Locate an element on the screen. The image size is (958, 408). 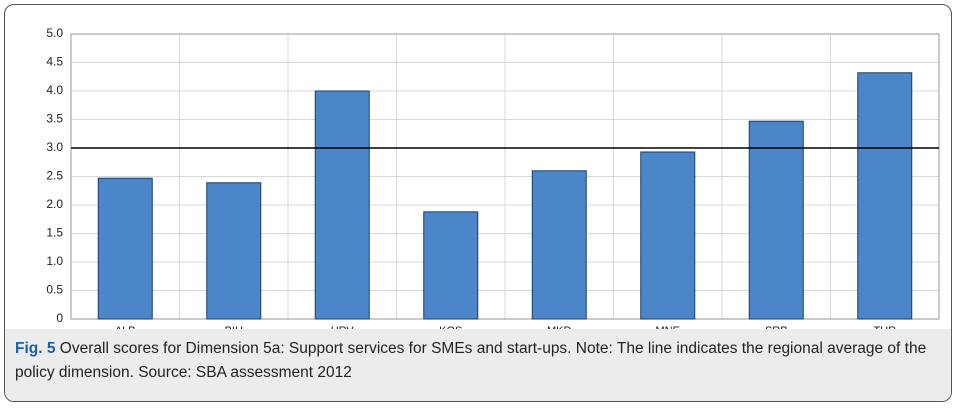
y-tick-label: 2.0 is located at coordinates (54, 204).